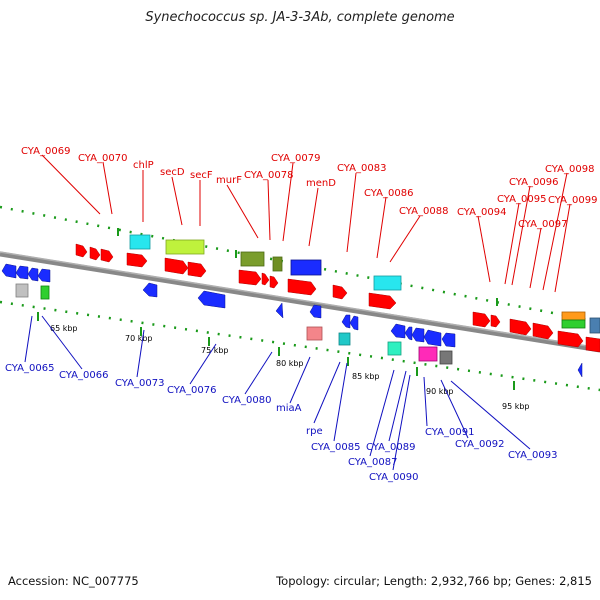 The image size is (600, 600). What do you see at coordinates (276, 351) in the screenshot?
I see `scale-ticks` at bounding box center [276, 351].